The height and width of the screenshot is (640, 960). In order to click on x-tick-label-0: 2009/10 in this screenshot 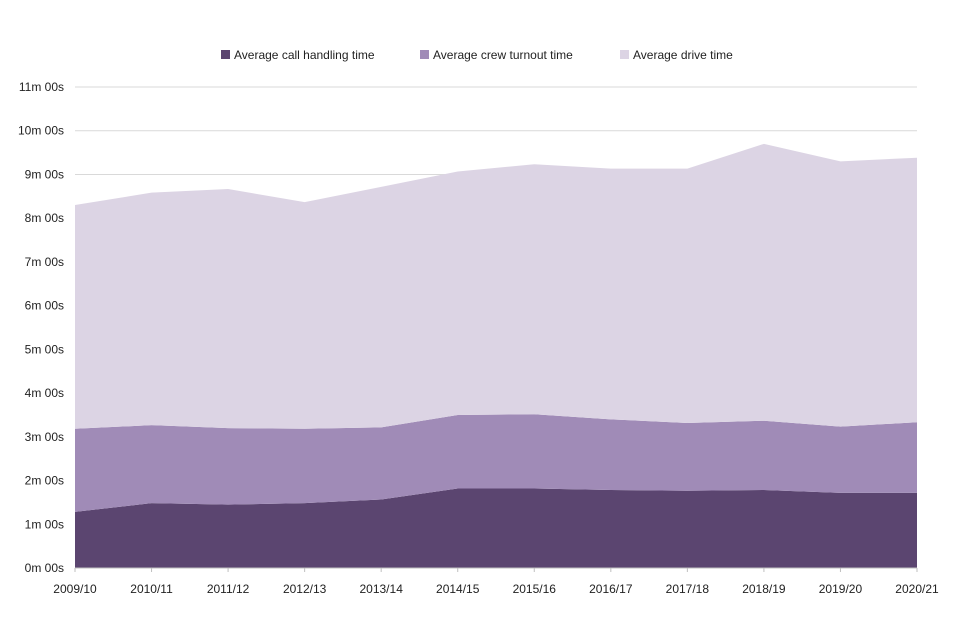, I will do `click(75, 589)`.